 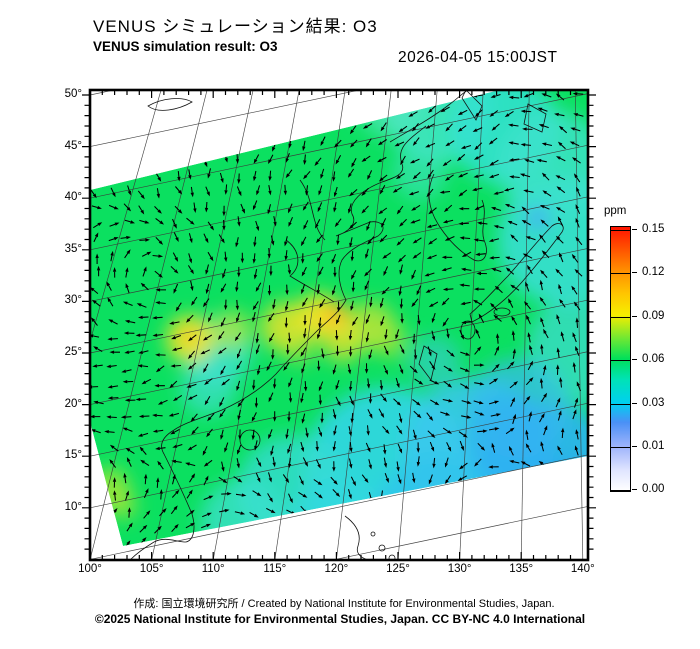 I want to click on title-japanese: VENUS シミュレーション結果: O3, so click(x=235, y=26).